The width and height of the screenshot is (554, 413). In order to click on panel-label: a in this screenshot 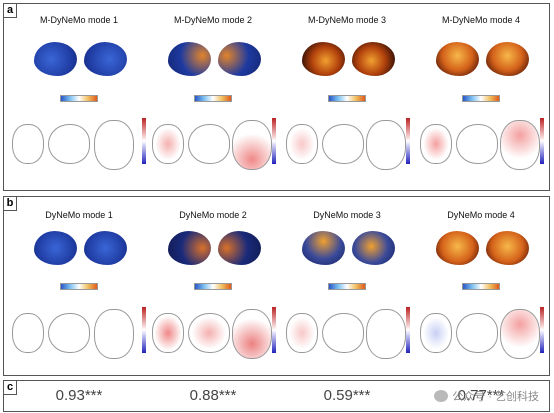, I will do `click(10, 11)`.